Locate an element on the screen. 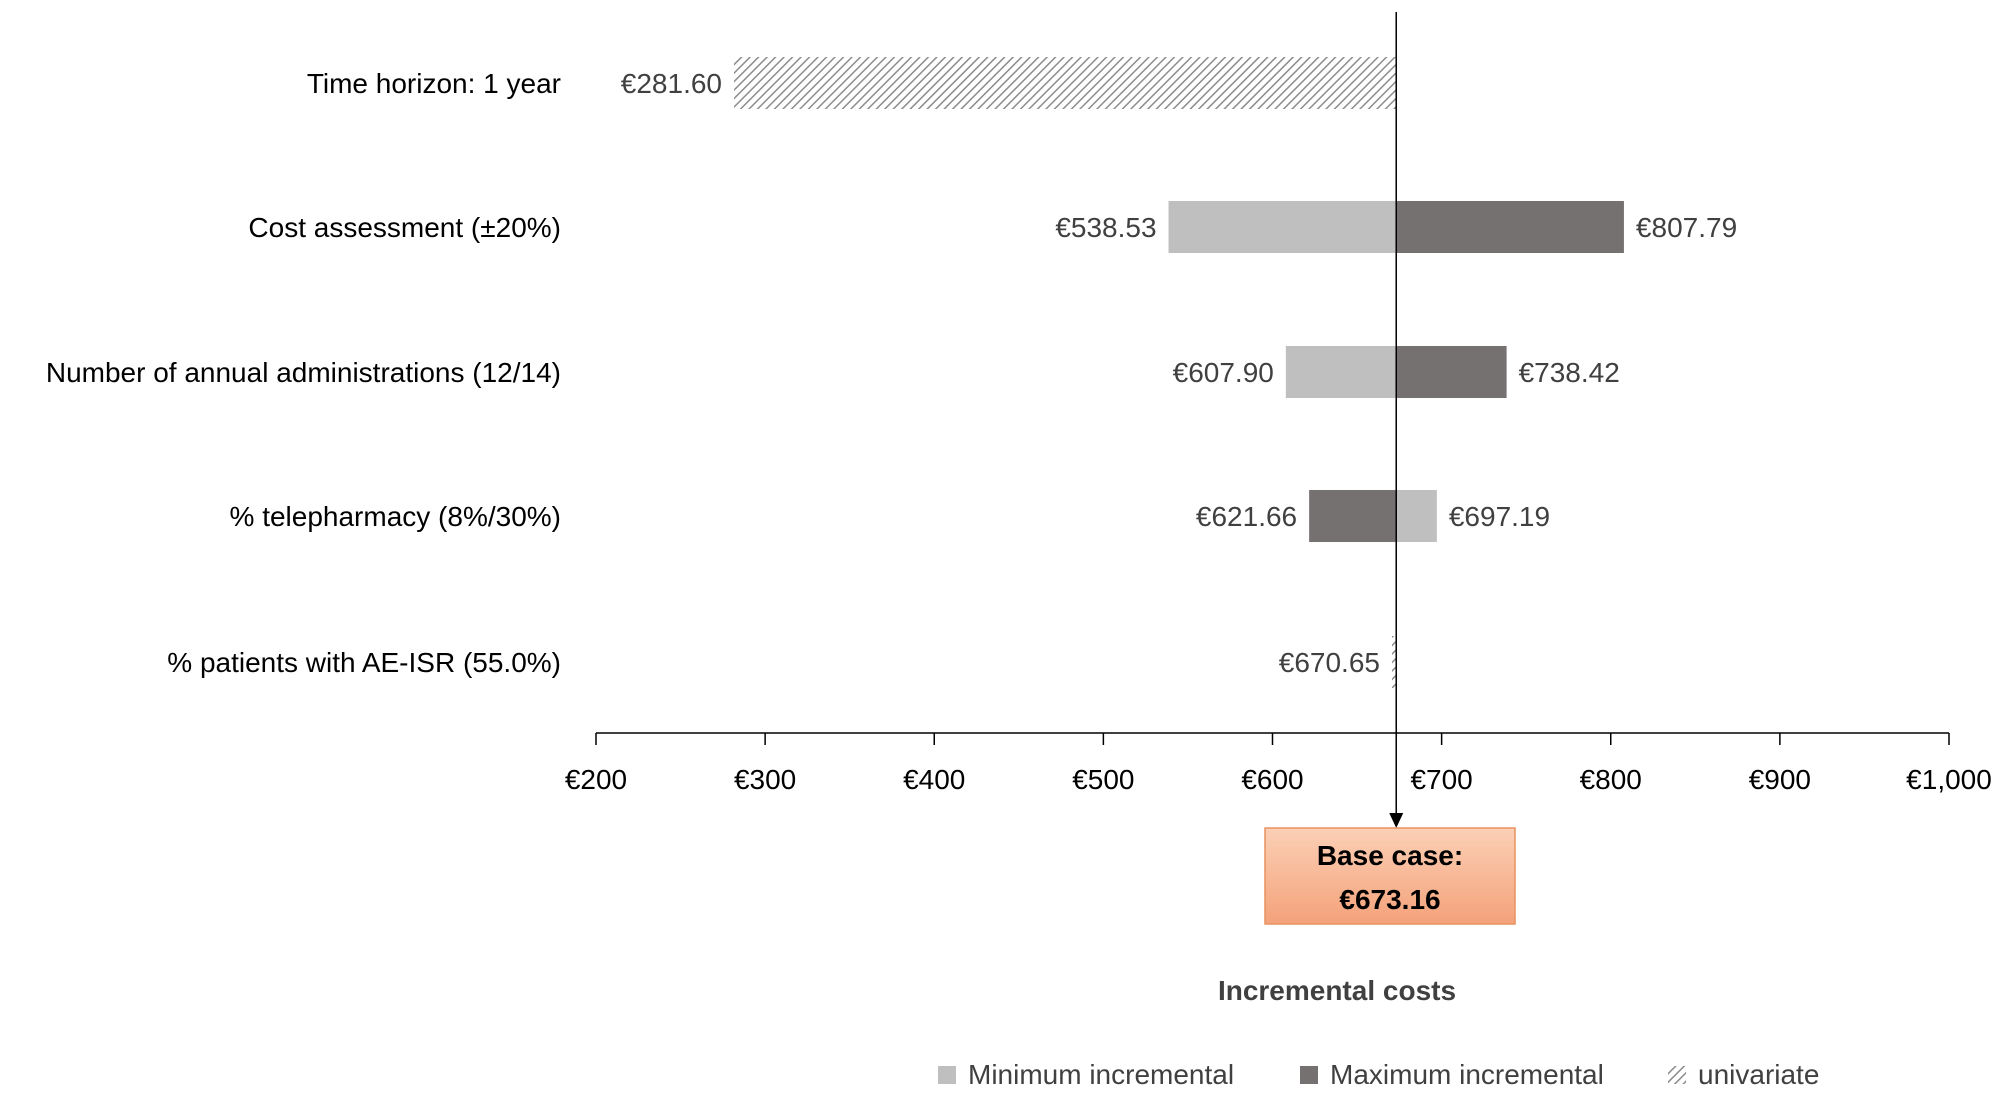  data-label: €807.79 is located at coordinates (1686, 227).